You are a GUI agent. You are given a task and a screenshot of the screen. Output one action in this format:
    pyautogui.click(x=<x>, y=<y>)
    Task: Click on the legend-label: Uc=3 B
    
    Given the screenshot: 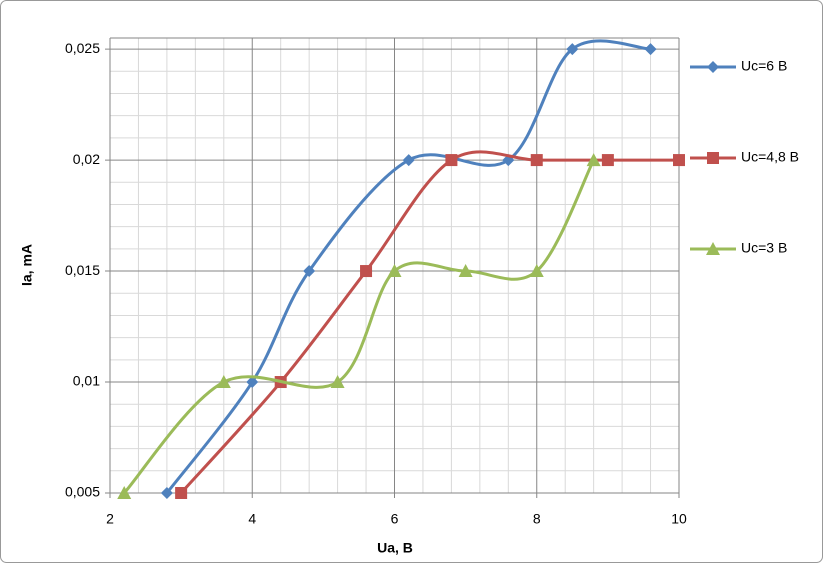 What is the action you would take?
    pyautogui.click(x=764, y=248)
    